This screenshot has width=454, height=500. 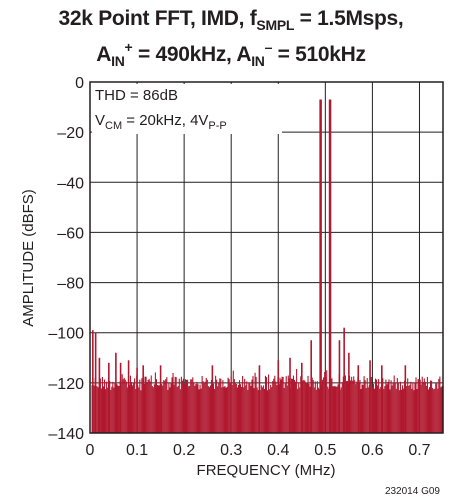 What do you see at coordinates (66, 384) in the screenshot?
I see `y-tick-label: –120` at bounding box center [66, 384].